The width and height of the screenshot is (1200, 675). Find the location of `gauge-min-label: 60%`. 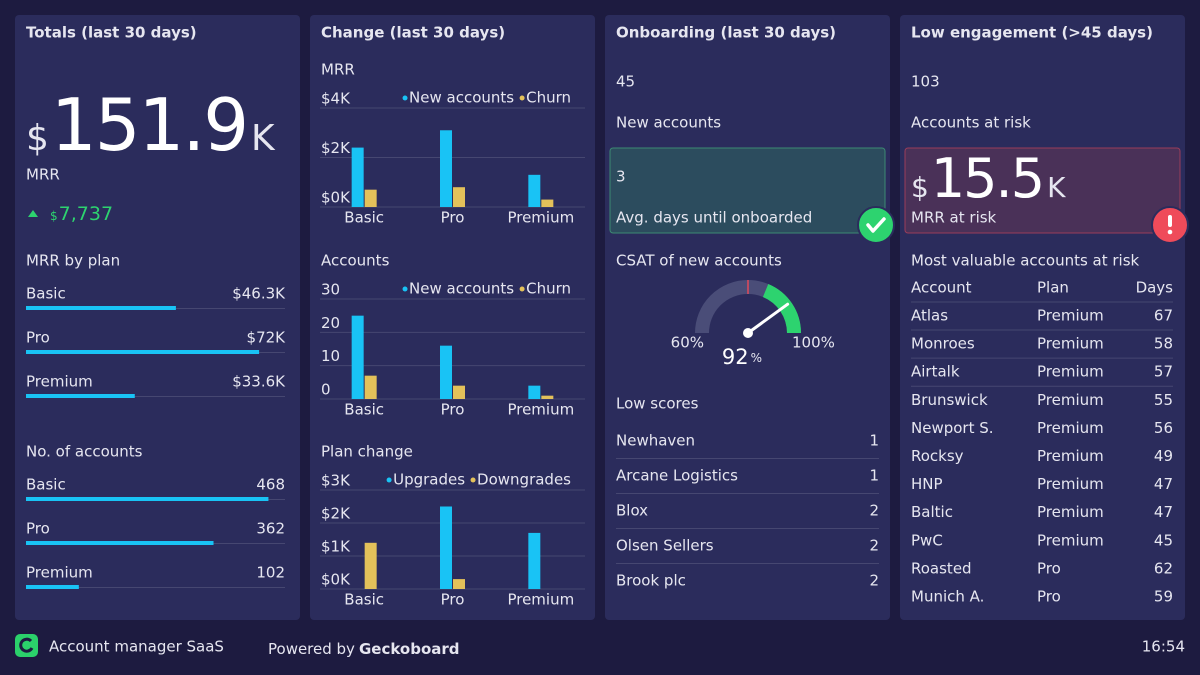

gauge-min-label: 60% is located at coordinates (687, 343).